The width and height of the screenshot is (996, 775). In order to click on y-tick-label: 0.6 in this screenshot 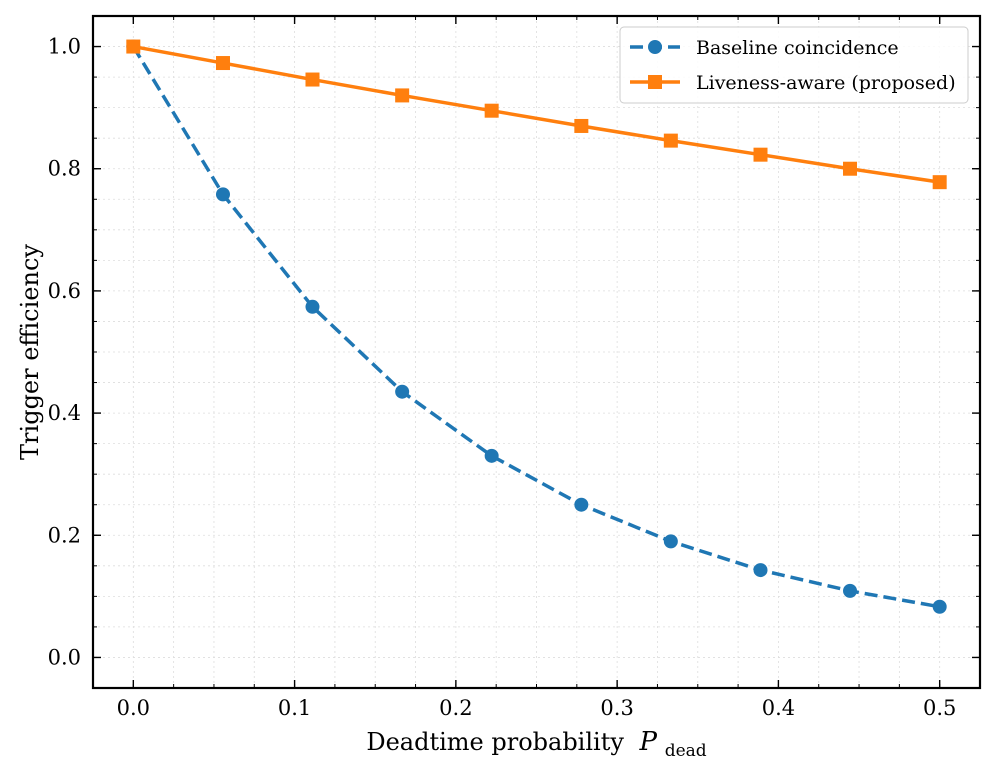, I will do `click(64, 291)`.